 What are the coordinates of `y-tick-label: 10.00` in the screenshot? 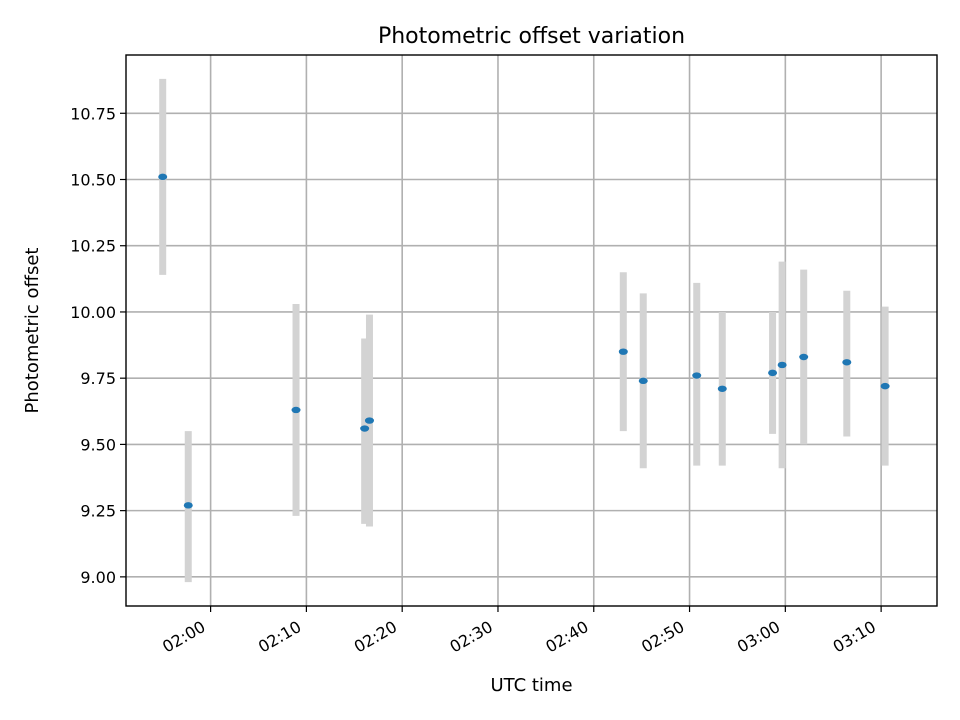 It's located at (93, 312).